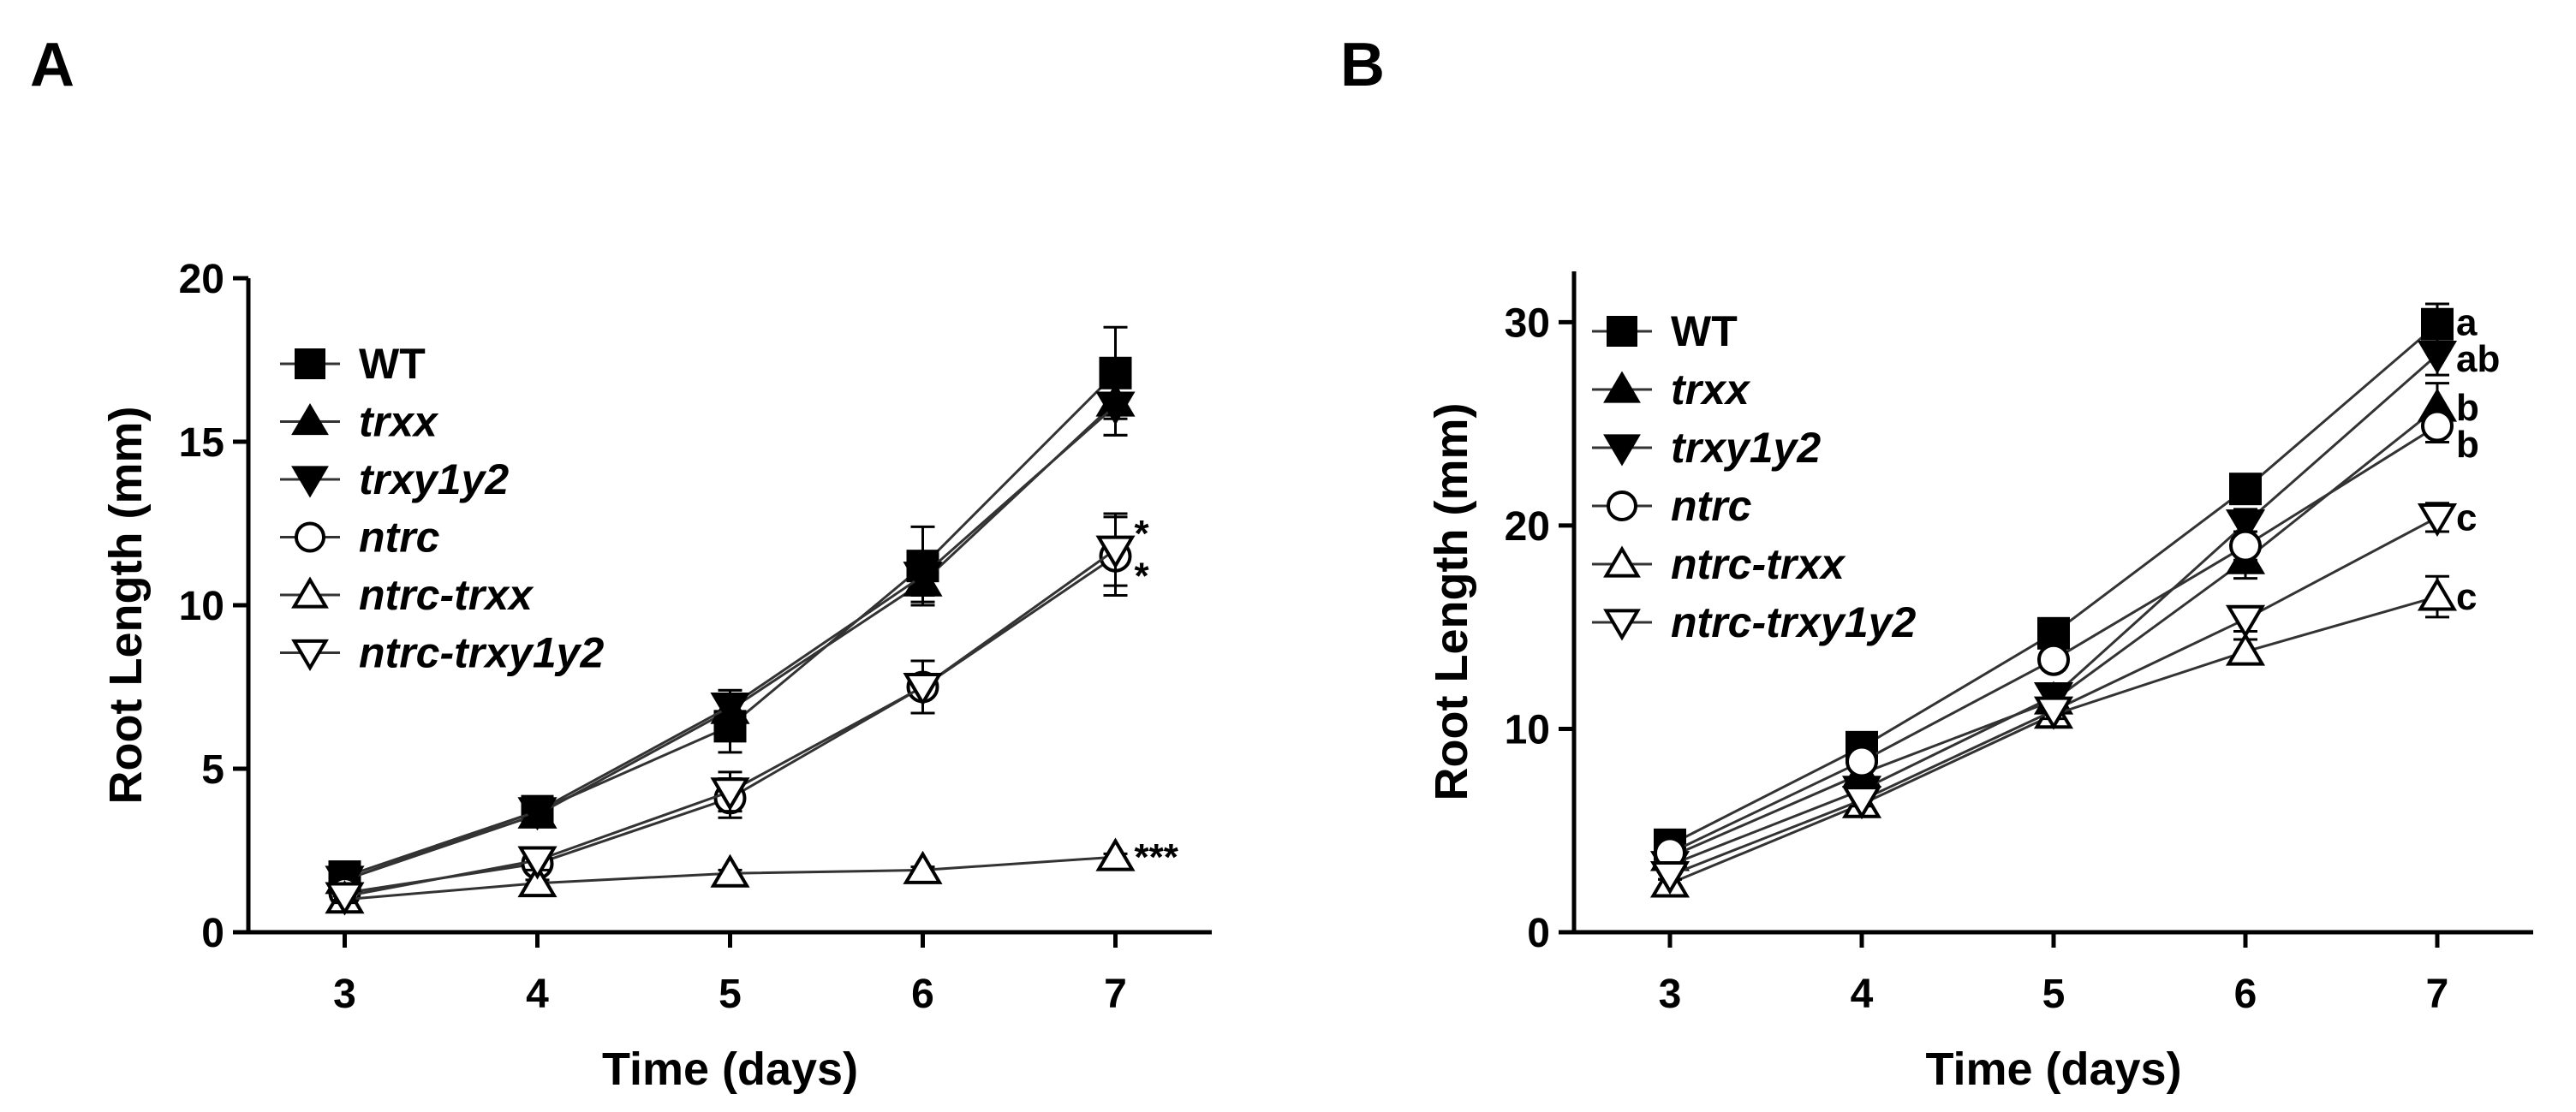 Image resolution: width=2576 pixels, height=1112 pixels. I want to click on significance-label: a, so click(2467, 322).